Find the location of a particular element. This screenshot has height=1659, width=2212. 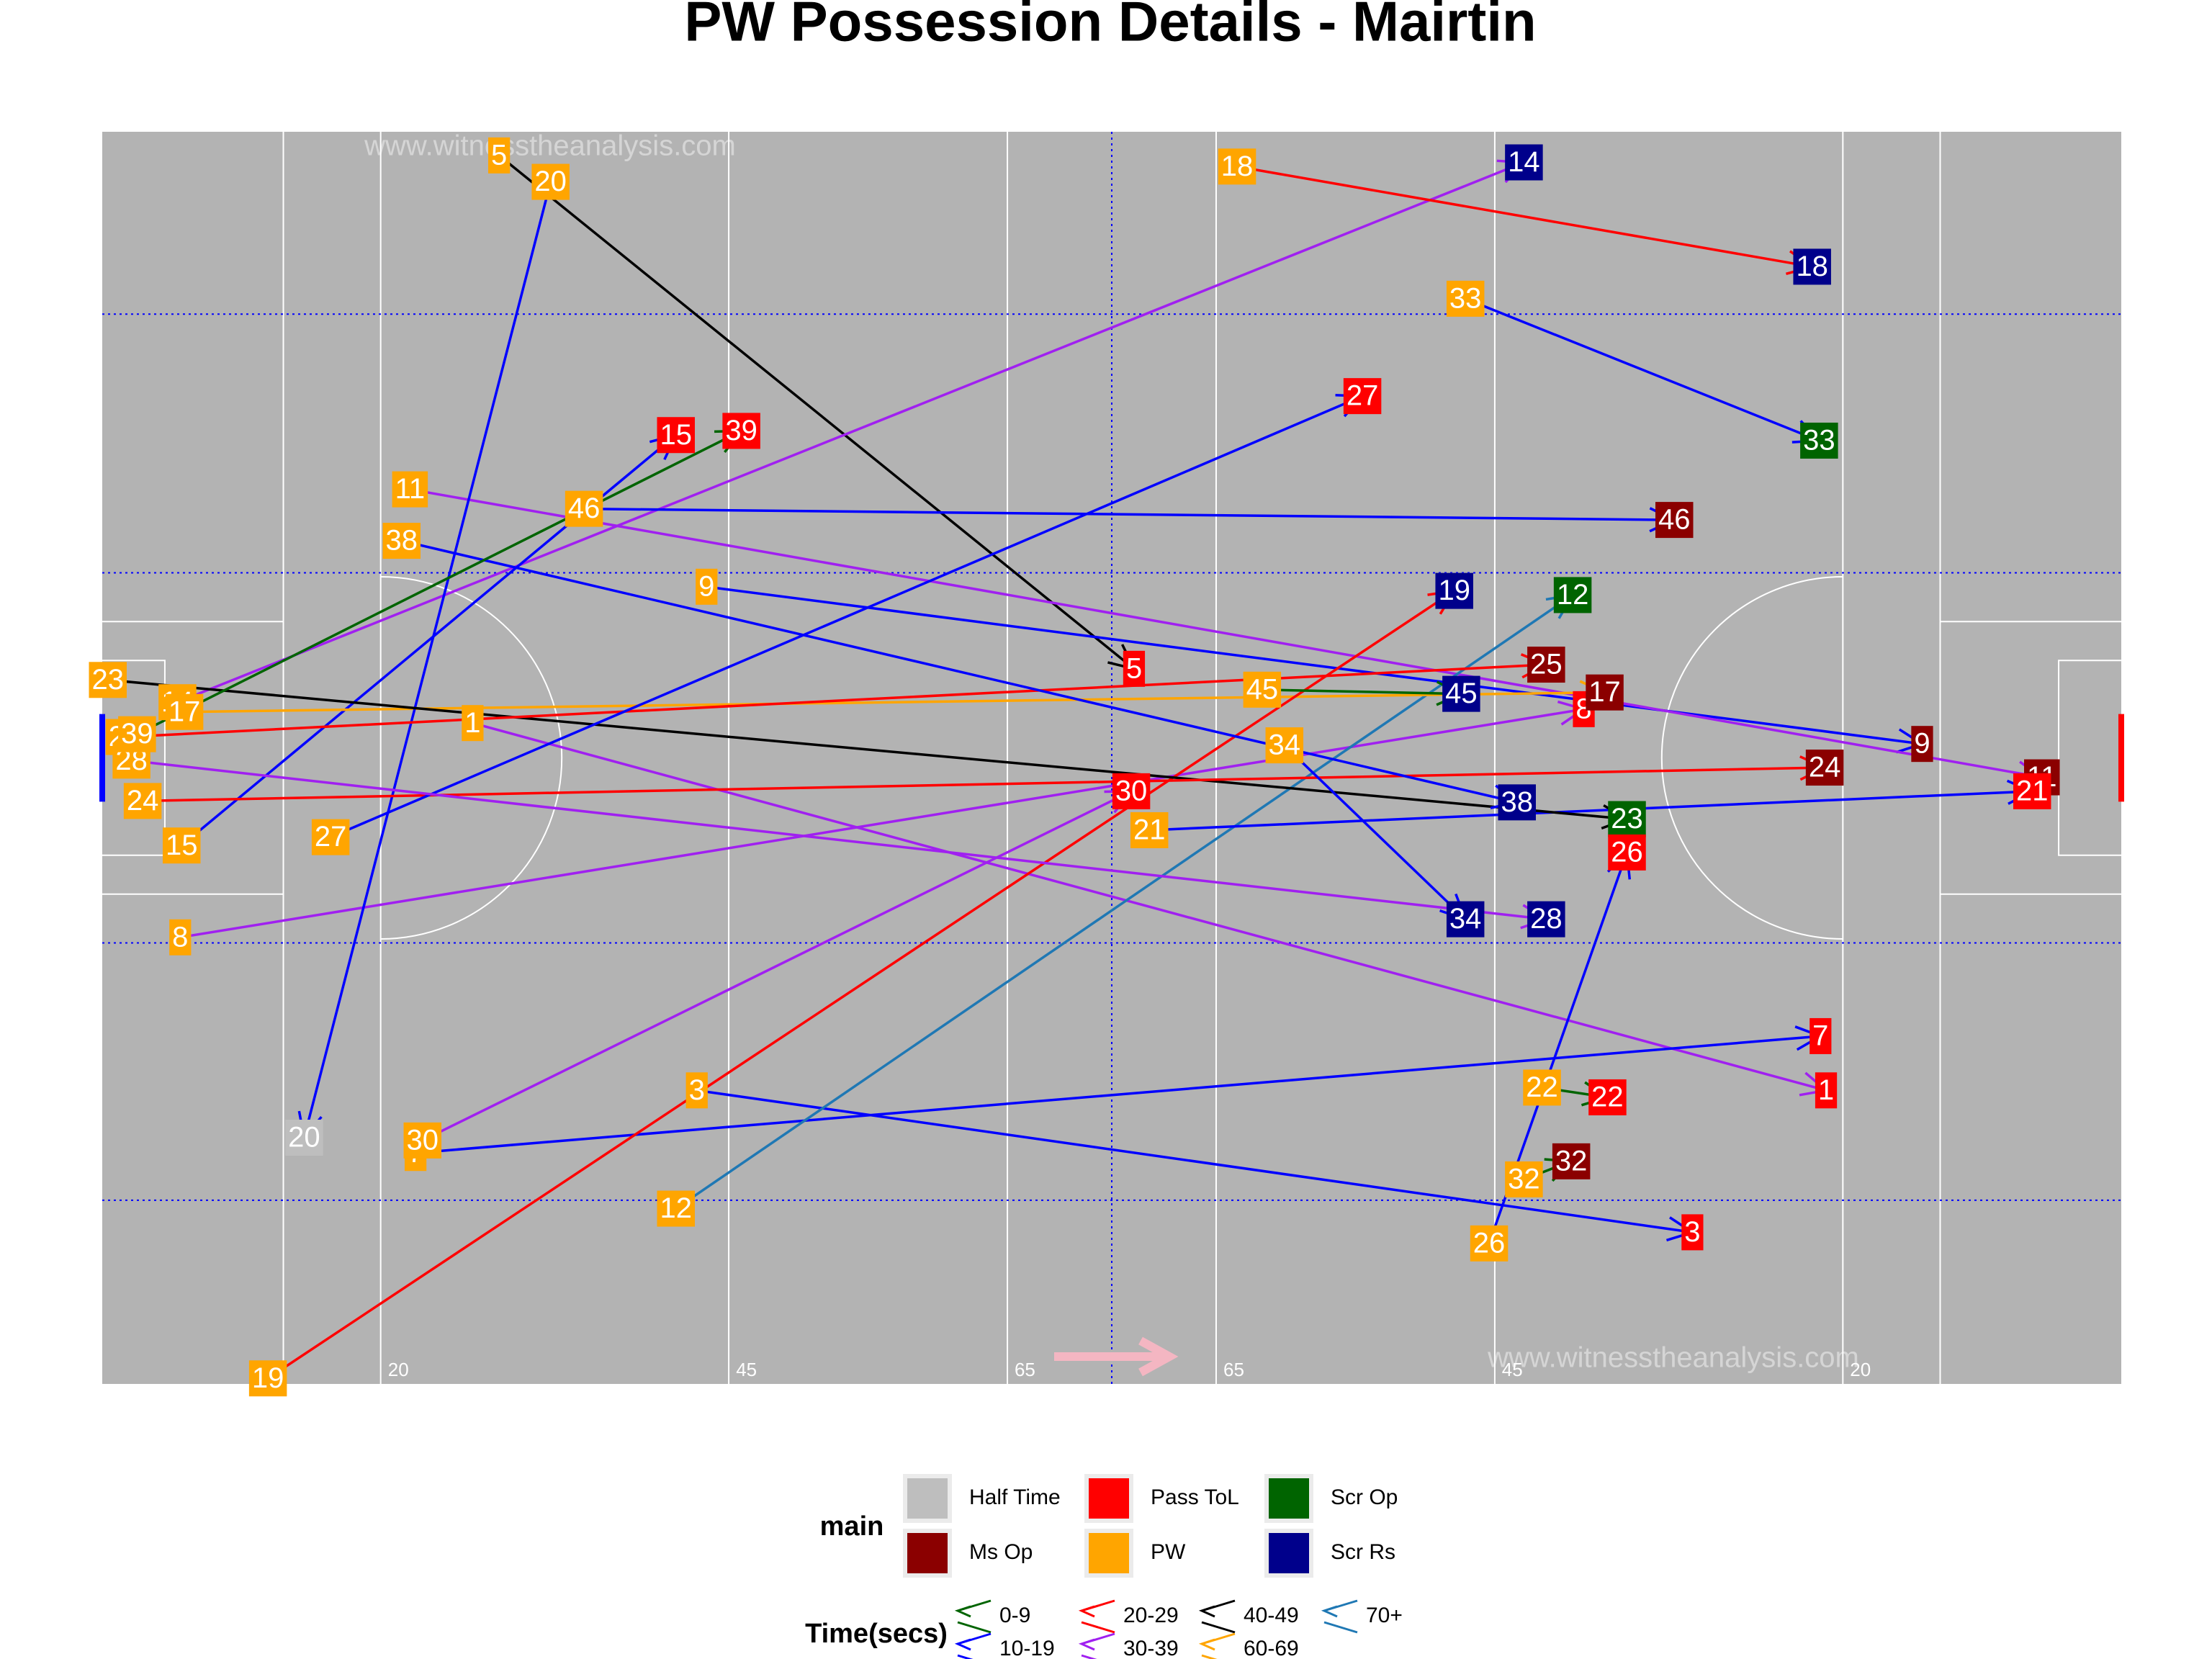

end-label: 27 is located at coordinates (1362, 396).